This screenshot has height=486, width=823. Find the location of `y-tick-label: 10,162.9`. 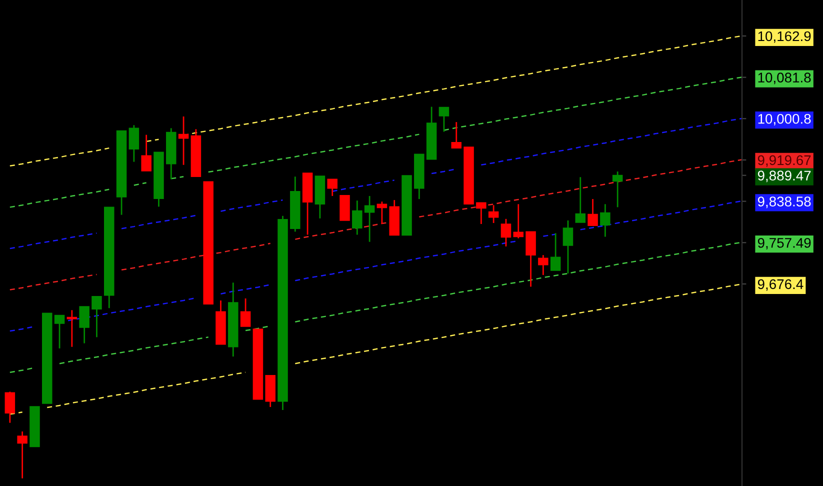

y-tick-label: 10,162.9 is located at coordinates (784, 37).